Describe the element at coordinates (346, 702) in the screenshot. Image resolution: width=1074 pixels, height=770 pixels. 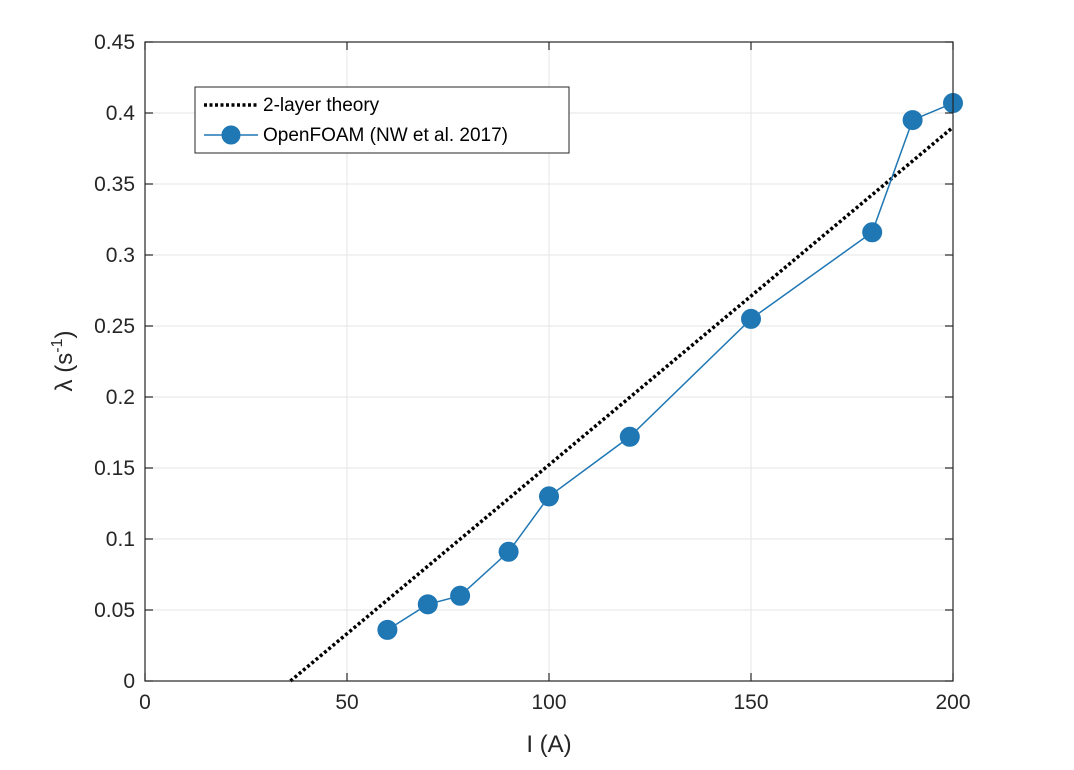
I see `x-tick-label: 50` at that location.